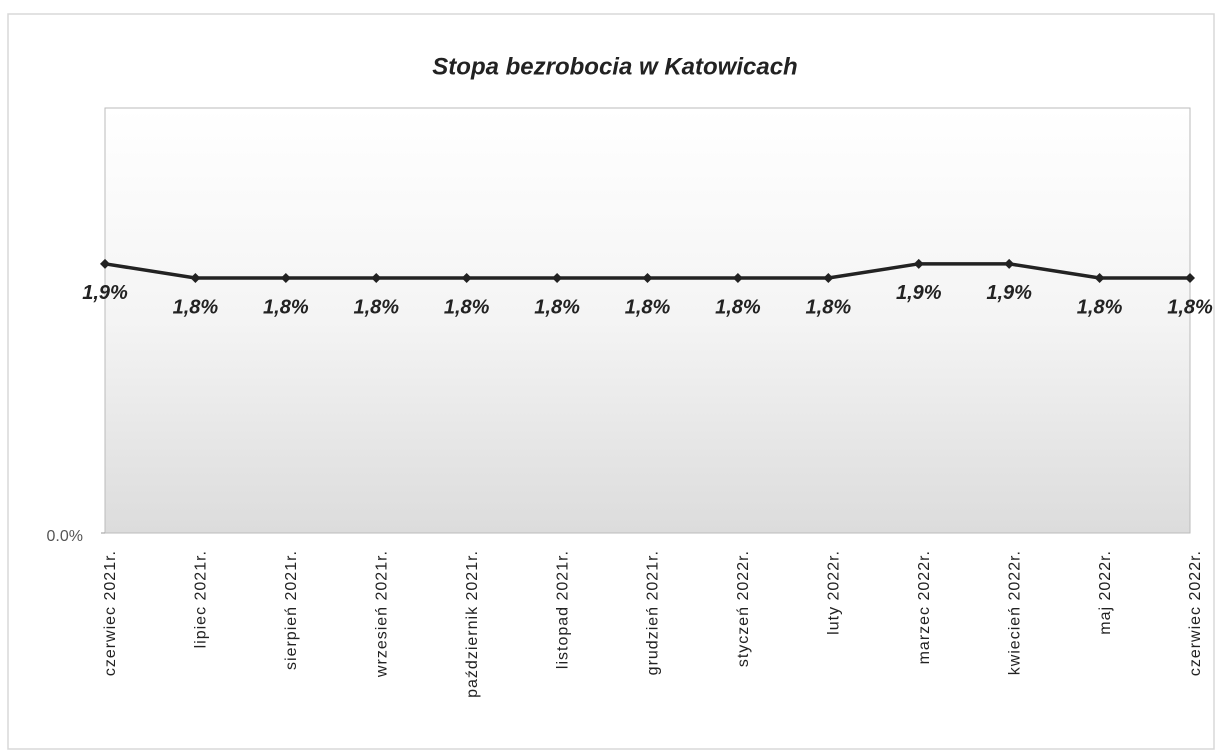 The height and width of the screenshot is (755, 1220). What do you see at coordinates (562, 609) in the screenshot?
I see `x-tick-label: listopad 2021r.` at bounding box center [562, 609].